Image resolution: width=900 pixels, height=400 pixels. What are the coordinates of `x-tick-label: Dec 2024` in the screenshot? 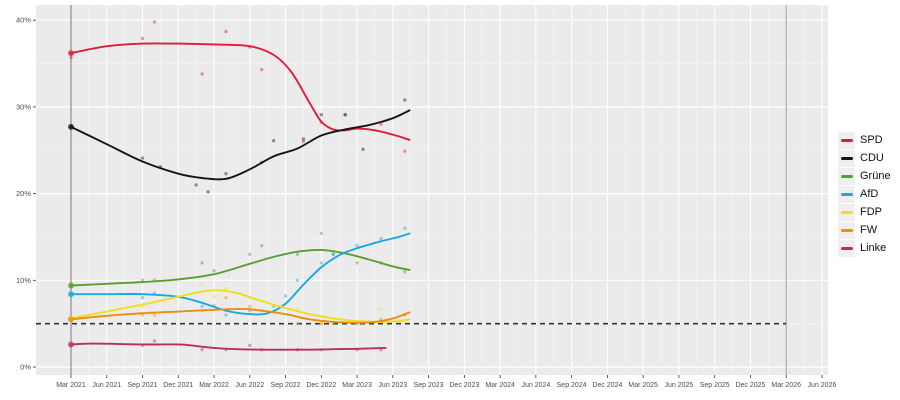 It's located at (607, 385).